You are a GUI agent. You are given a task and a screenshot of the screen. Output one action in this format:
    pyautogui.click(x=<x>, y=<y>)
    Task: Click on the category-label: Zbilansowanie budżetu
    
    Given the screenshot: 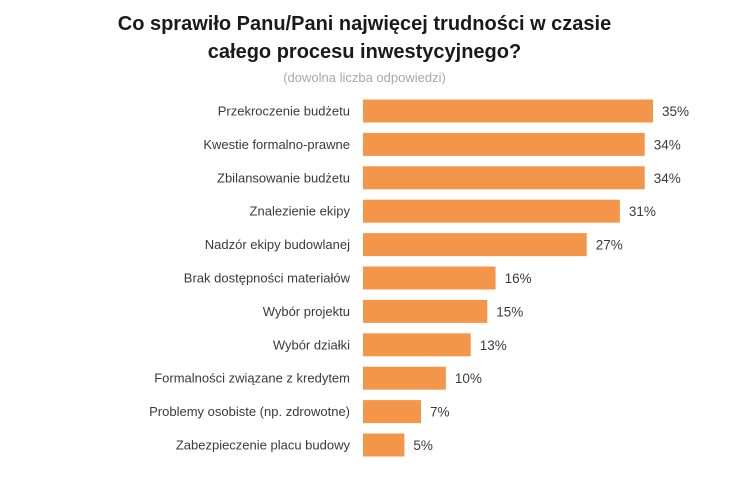 What is the action you would take?
    pyautogui.click(x=283, y=177)
    